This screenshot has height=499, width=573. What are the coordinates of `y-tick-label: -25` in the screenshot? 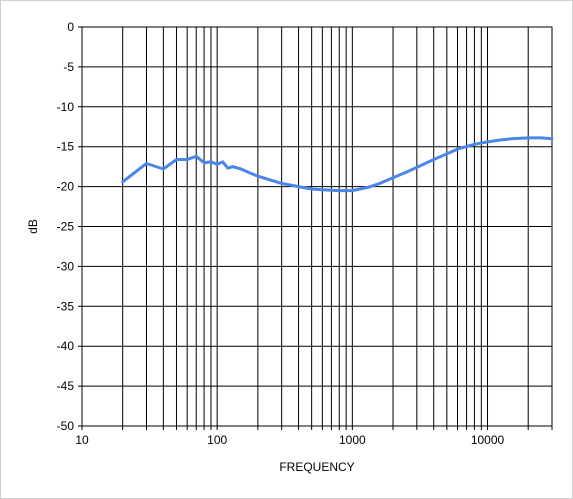 It's located at (66, 227).